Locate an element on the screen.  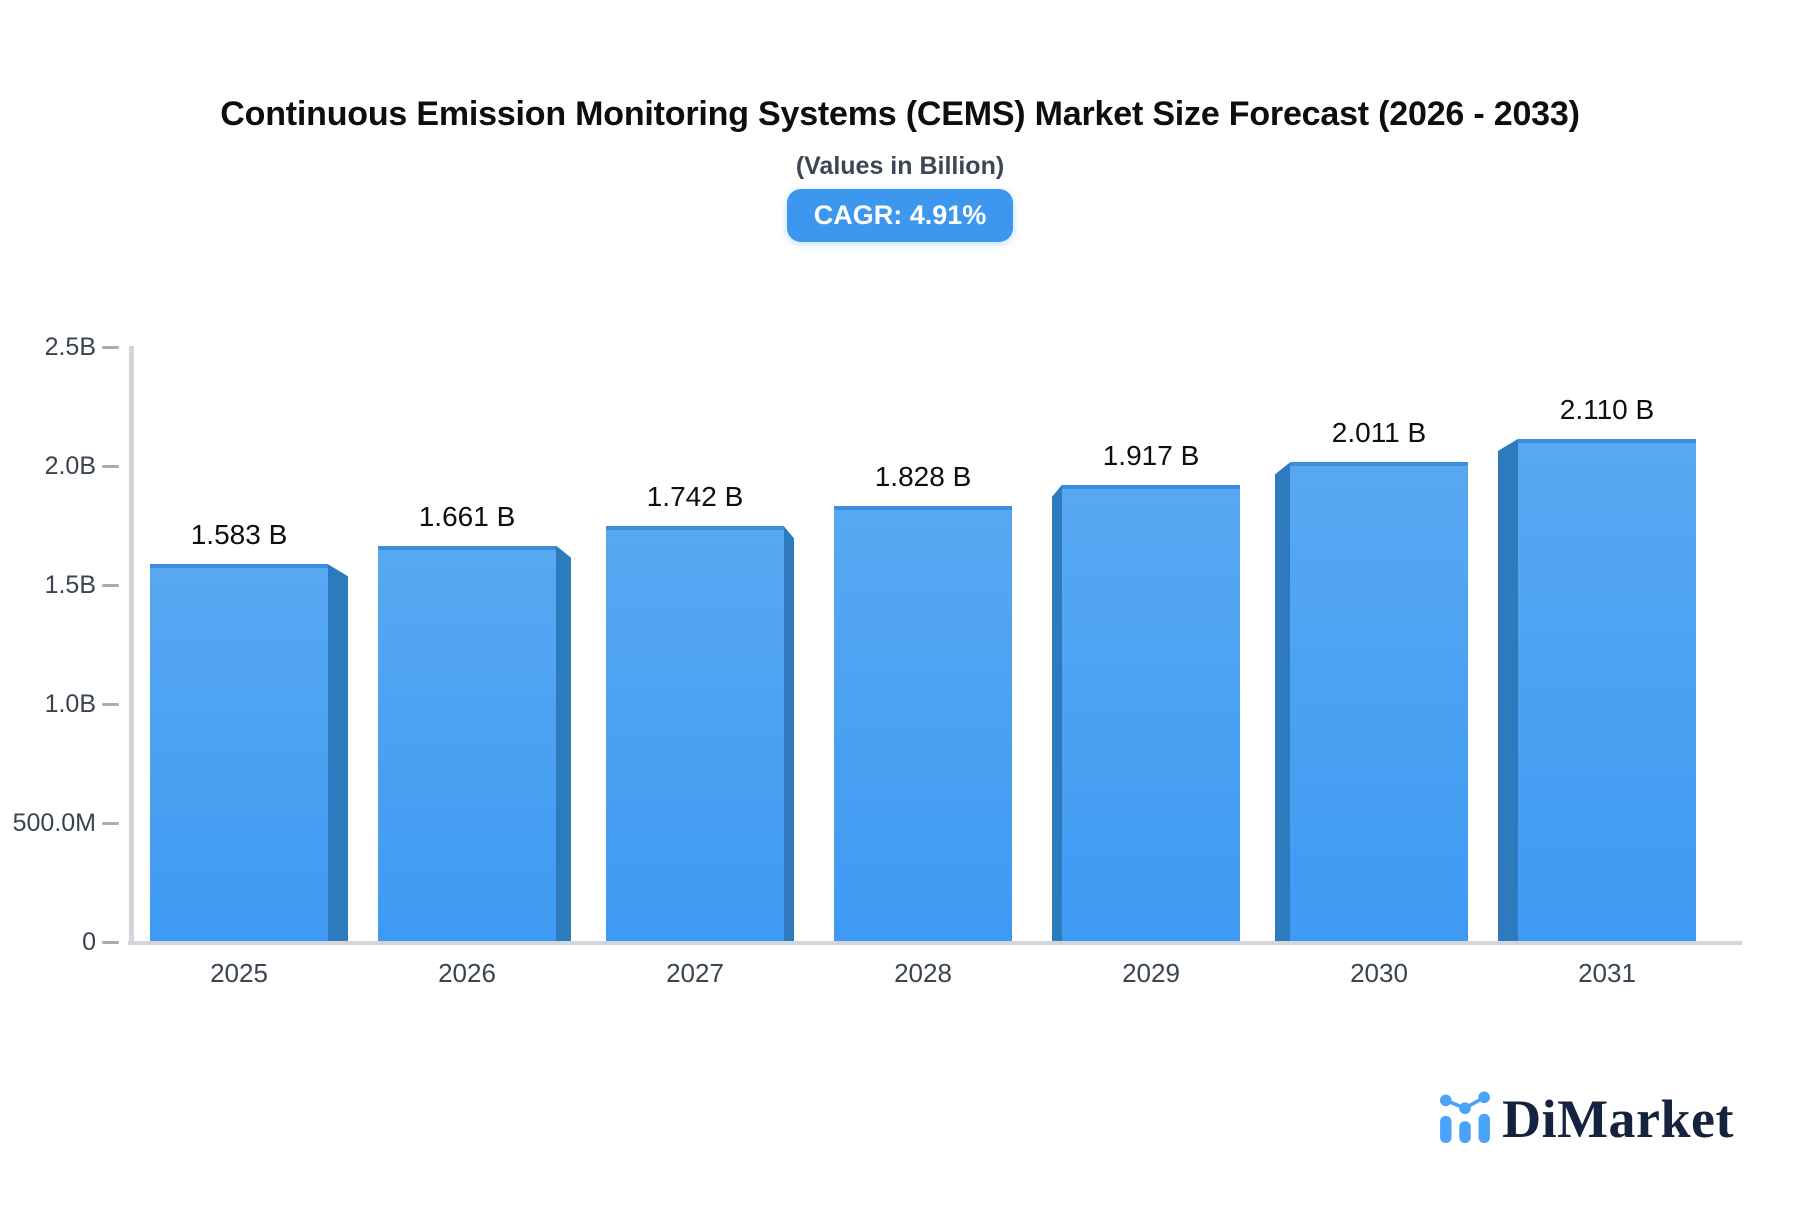
bar-value-label: 1.661 B is located at coordinates (467, 516).